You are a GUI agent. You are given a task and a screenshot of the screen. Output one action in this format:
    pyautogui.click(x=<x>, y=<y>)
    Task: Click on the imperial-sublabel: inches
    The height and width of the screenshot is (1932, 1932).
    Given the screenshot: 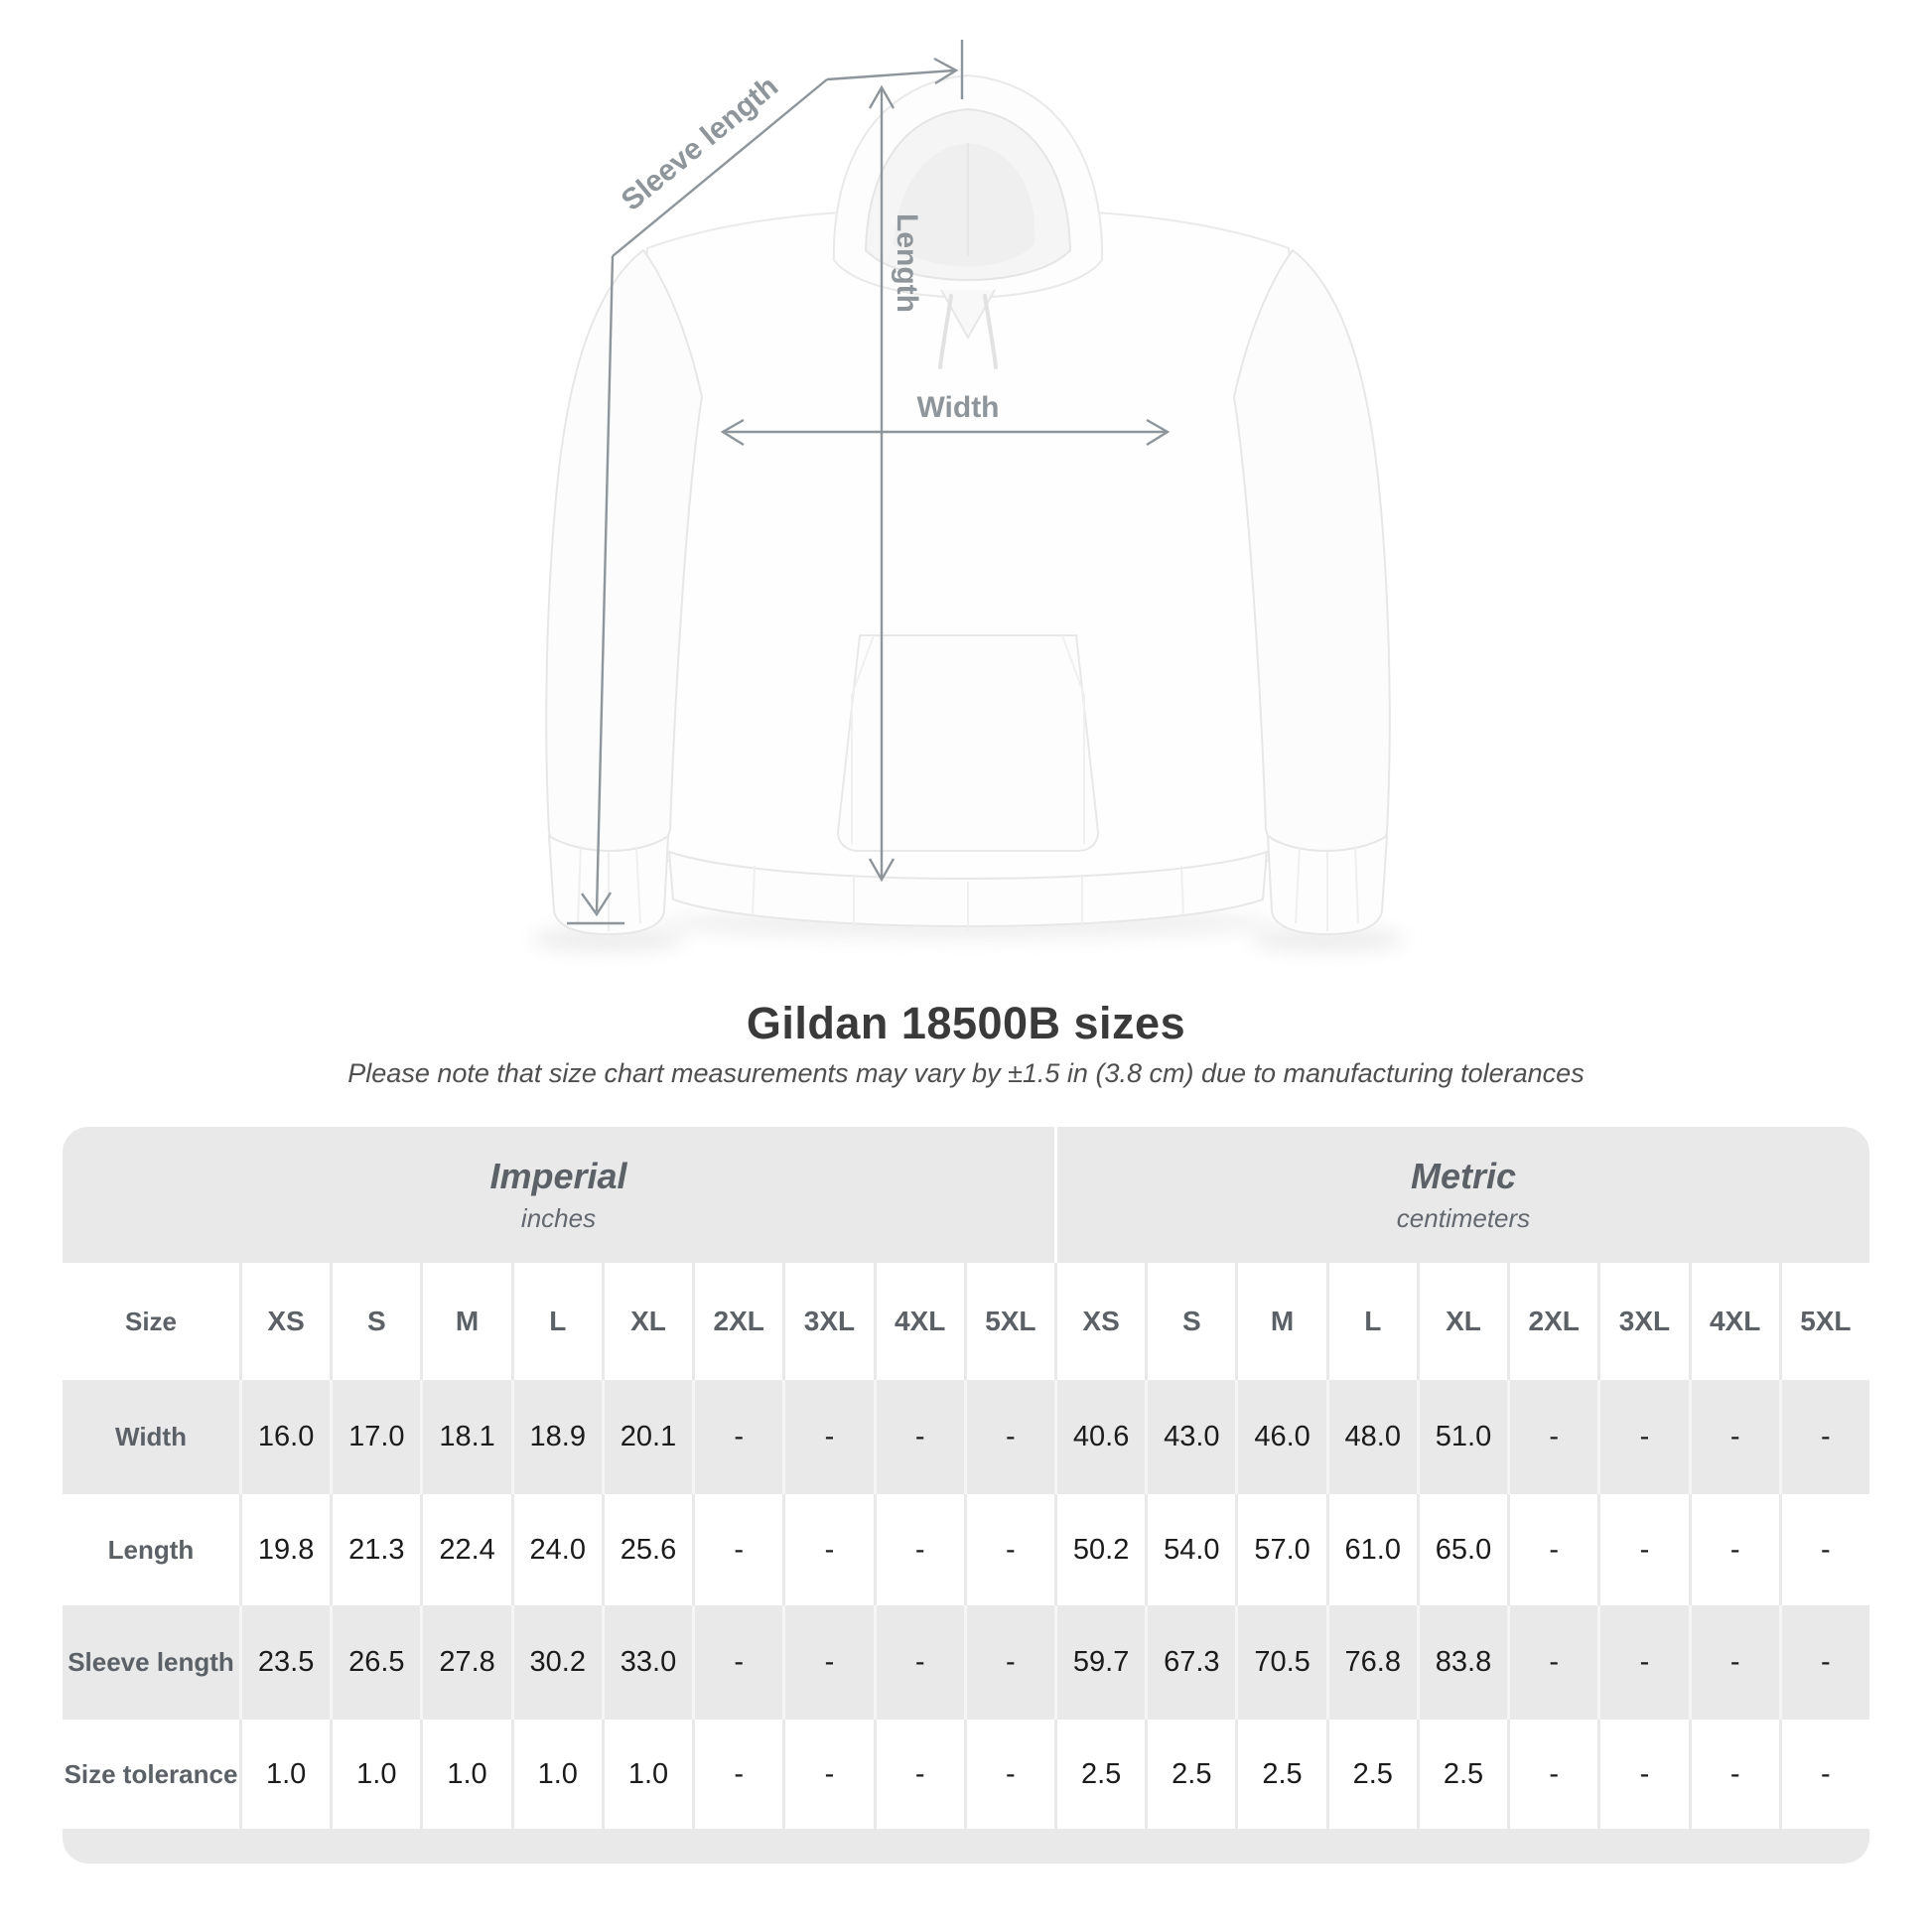 What is the action you would take?
    pyautogui.click(x=558, y=1218)
    